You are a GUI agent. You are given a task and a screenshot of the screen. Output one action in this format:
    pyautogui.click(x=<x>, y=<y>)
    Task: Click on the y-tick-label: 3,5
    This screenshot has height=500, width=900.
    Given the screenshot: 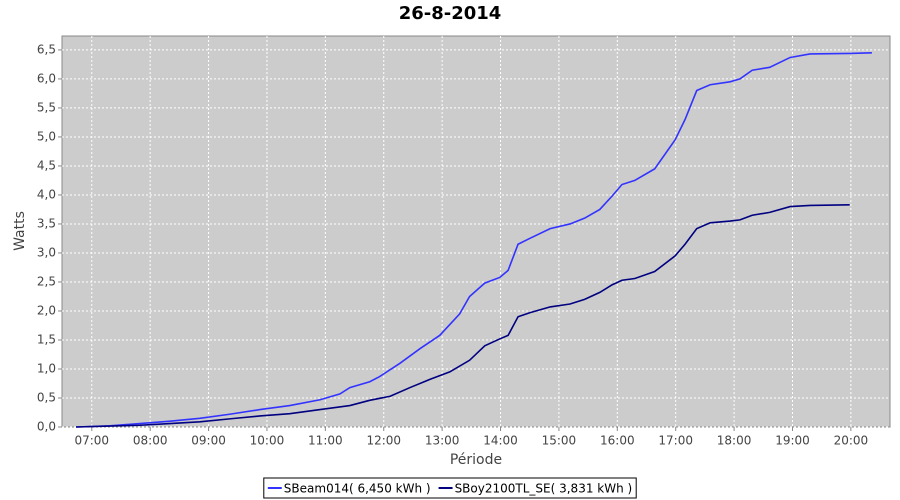 What is the action you would take?
    pyautogui.click(x=46, y=223)
    